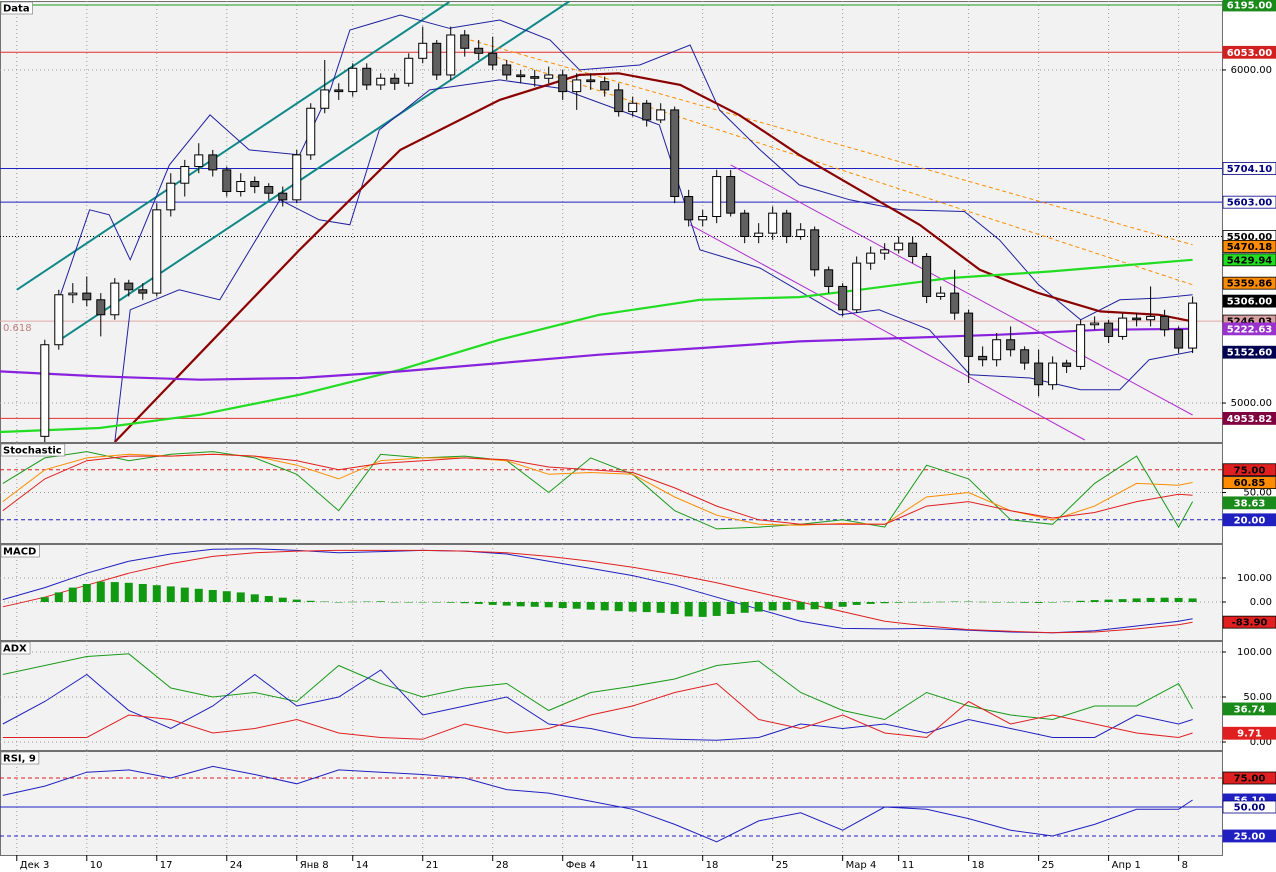 The image size is (1276, 872). I want to click on price-label: 5603.00, so click(1250, 203).